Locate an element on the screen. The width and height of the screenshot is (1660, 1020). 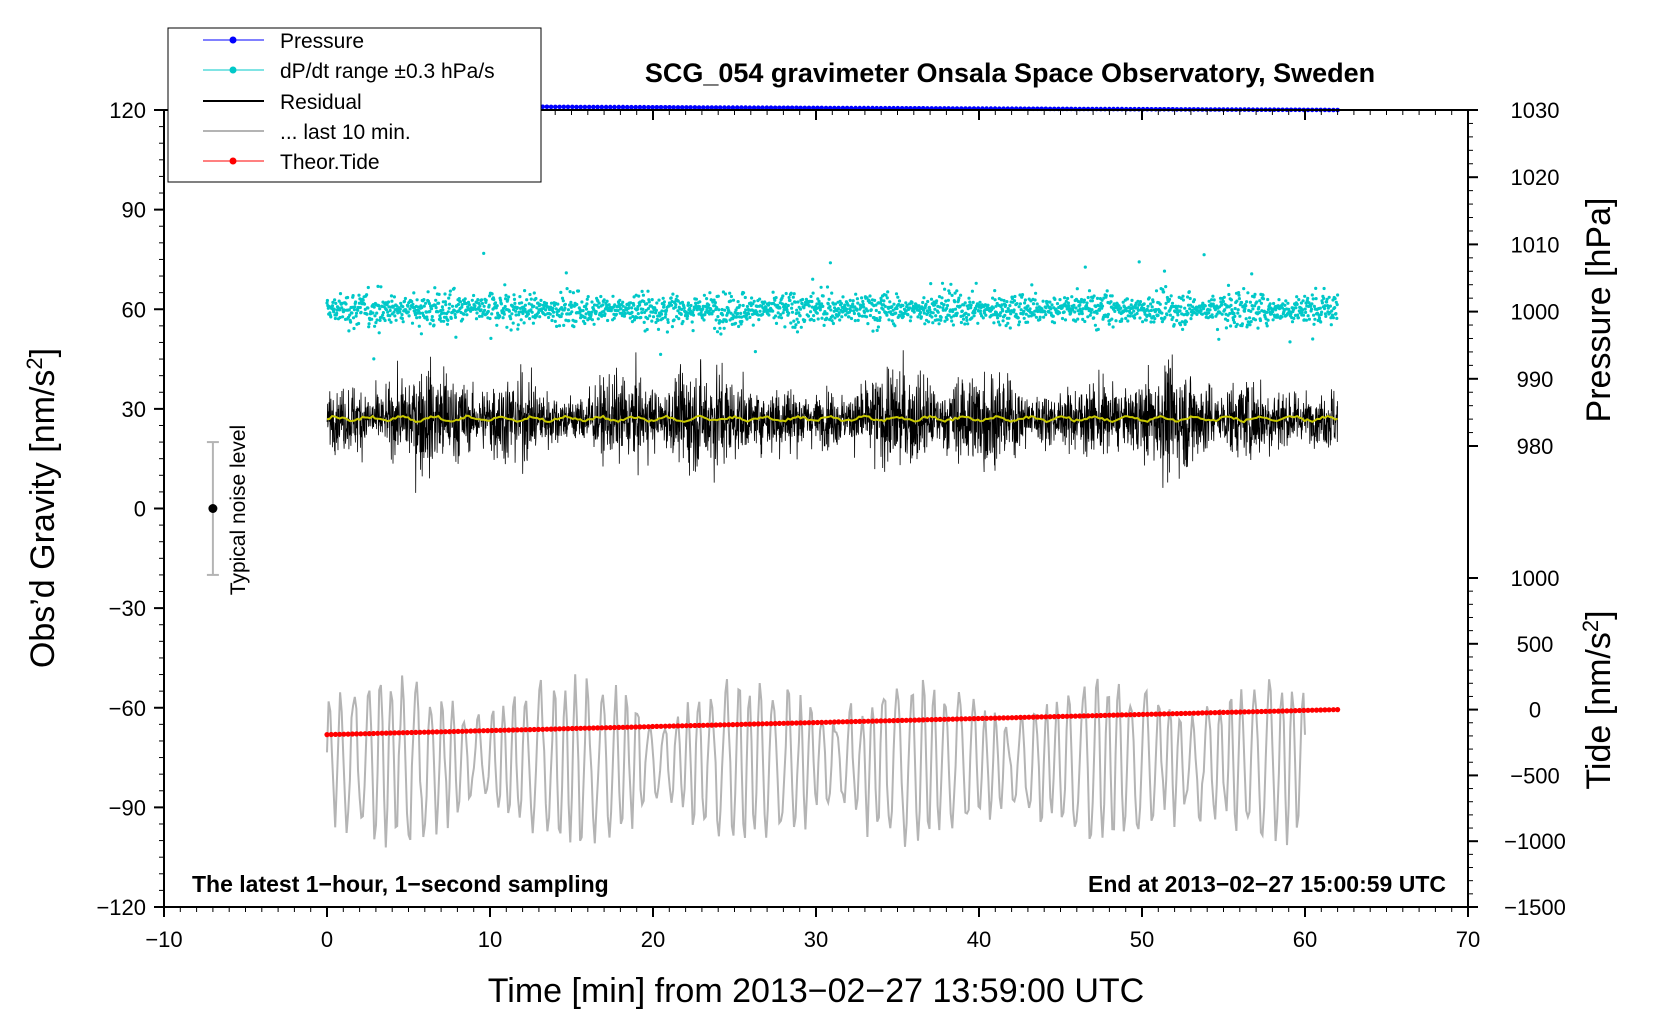
y-axis-label-pressure: Pressure [hPa] is located at coordinates (1599, 310).